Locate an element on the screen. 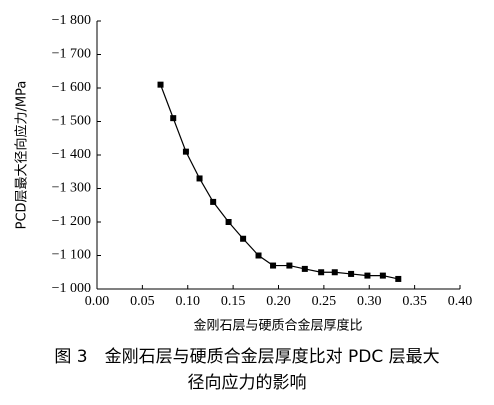  y-tick-label: −1 500 is located at coordinates (71, 121).